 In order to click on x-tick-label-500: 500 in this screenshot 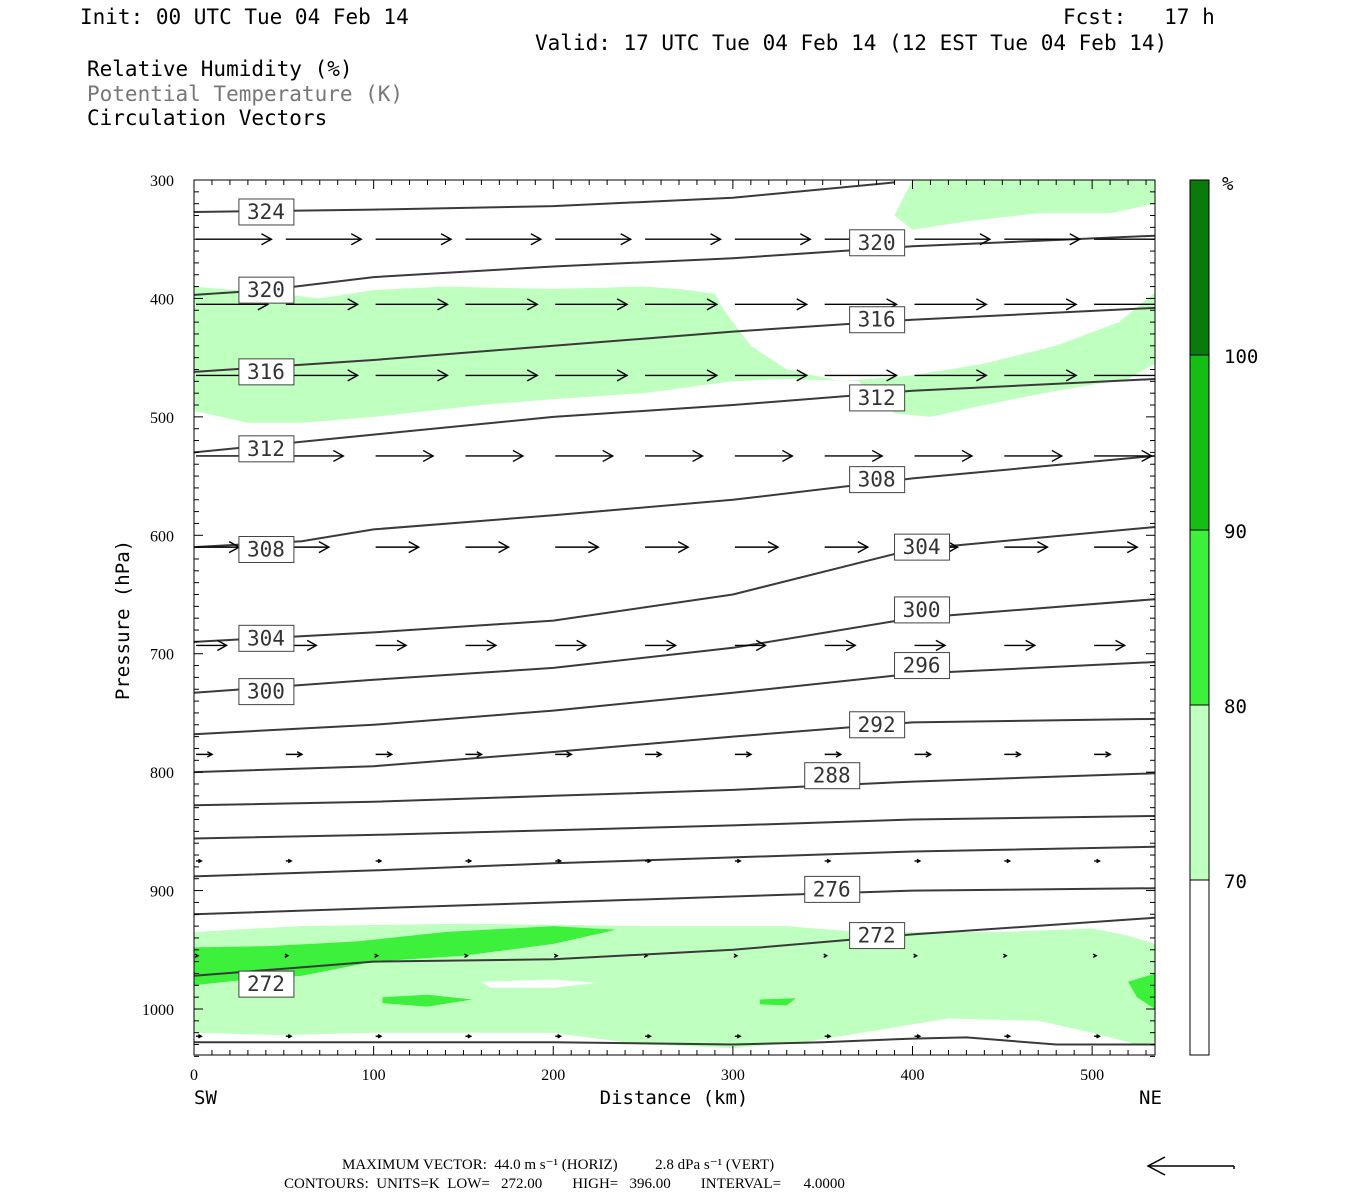, I will do `click(1092, 1075)`.